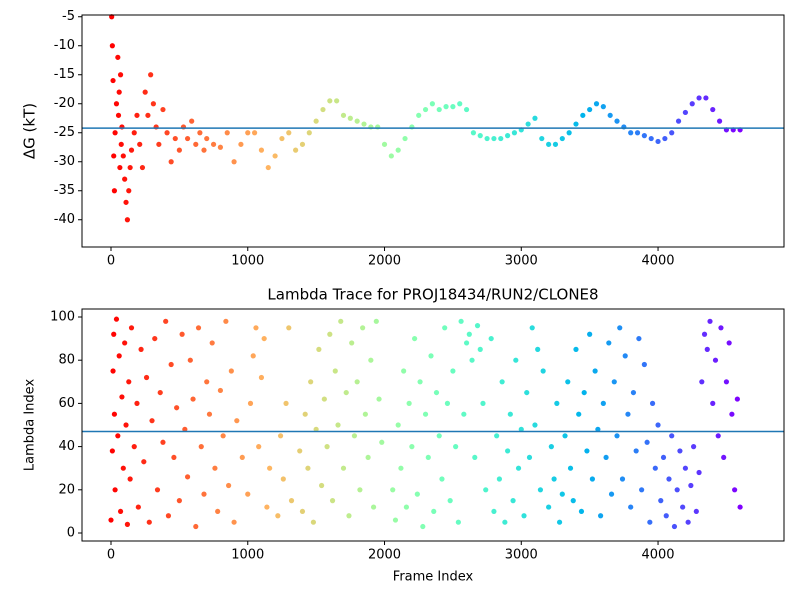  Describe the element at coordinates (521, 261) in the screenshot. I see `x-tick-label: 3000` at that location.